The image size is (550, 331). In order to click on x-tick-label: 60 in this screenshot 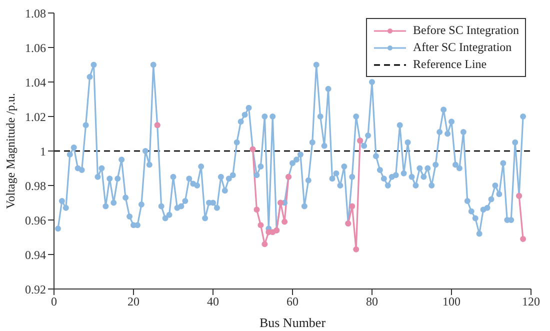, I will do `click(292, 301)`.